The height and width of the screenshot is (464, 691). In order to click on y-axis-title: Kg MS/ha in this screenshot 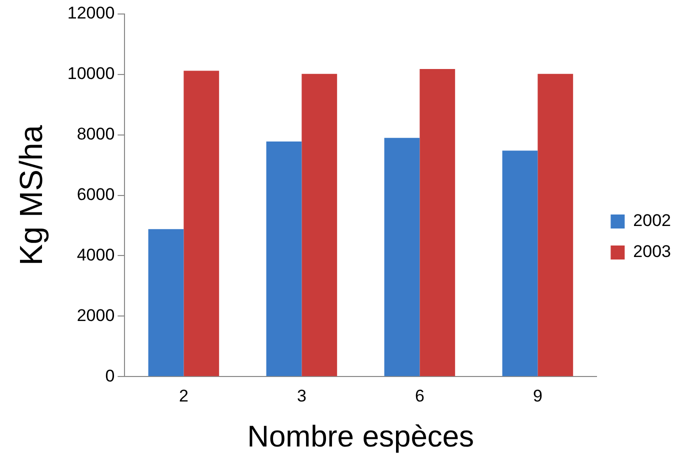, I will do `click(31, 195)`.